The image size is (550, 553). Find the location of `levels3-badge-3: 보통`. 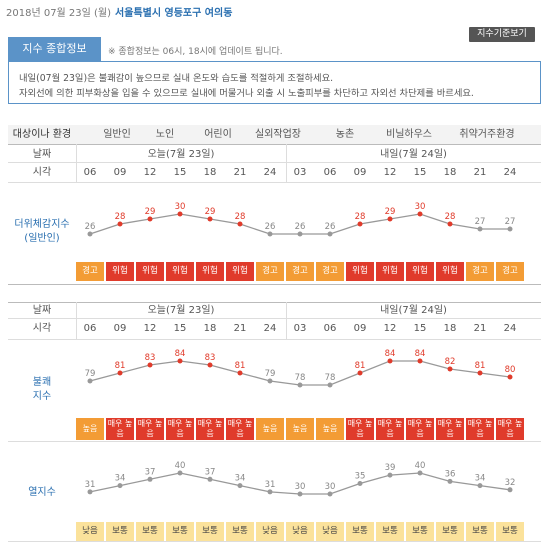

levels3-badge-3: 보통 is located at coordinates (180, 531).